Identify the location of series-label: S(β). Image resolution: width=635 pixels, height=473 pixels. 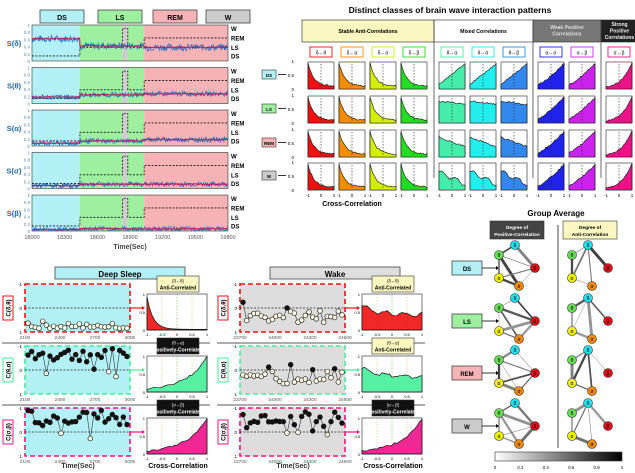
(14, 213).